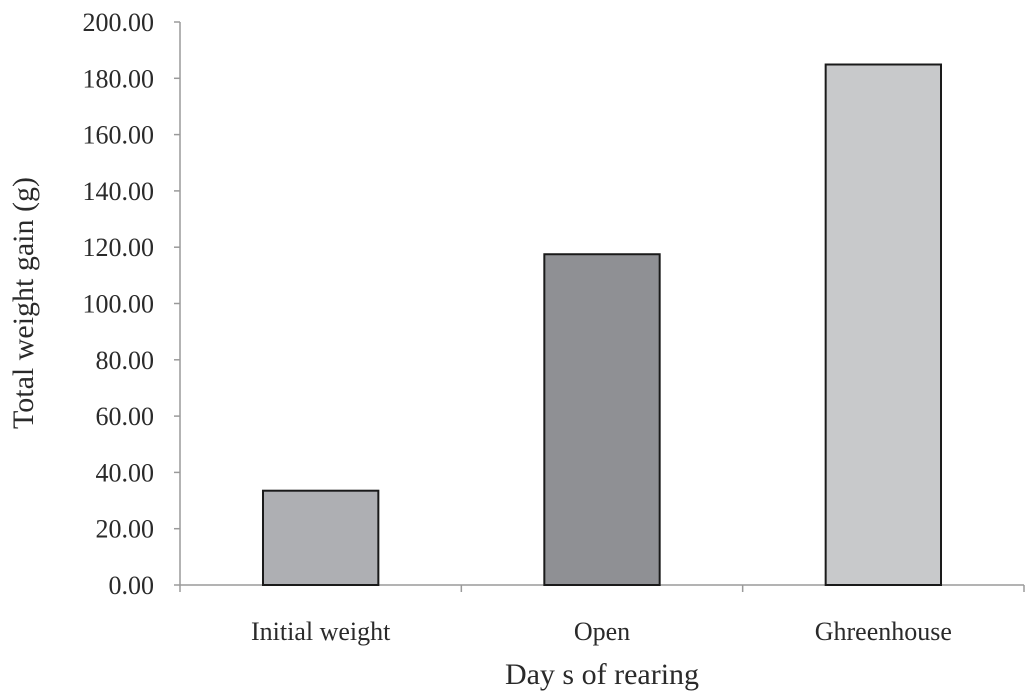 The image size is (1025, 693). I want to click on y-tick-label: 160.00, so click(119, 135).